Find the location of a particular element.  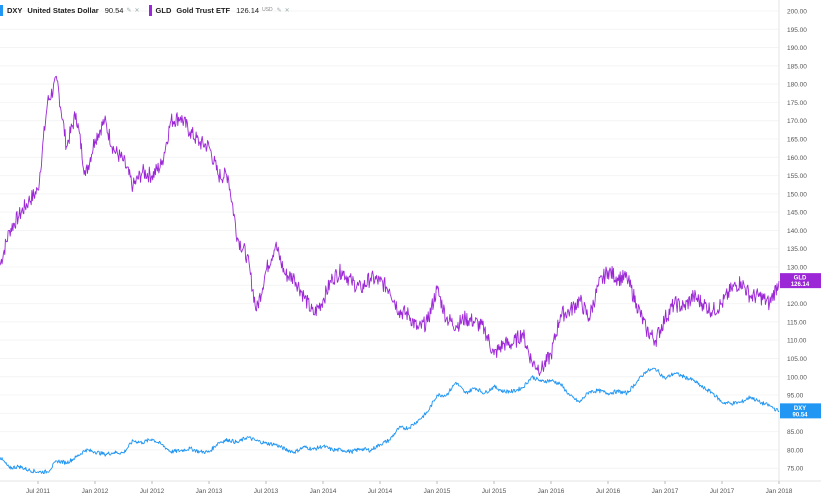

x-tick-label: Jan 2017 is located at coordinates (665, 491).